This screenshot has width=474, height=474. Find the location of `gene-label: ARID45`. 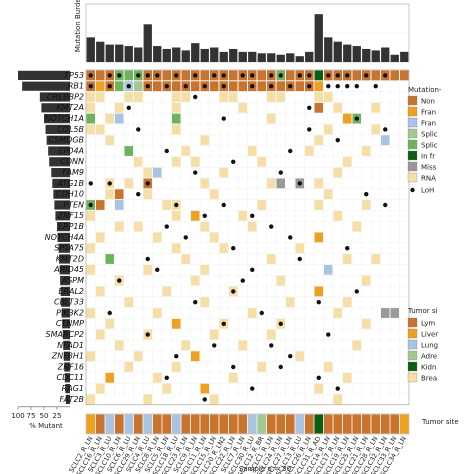

gene-label: ARID45 is located at coordinates (68, 269).